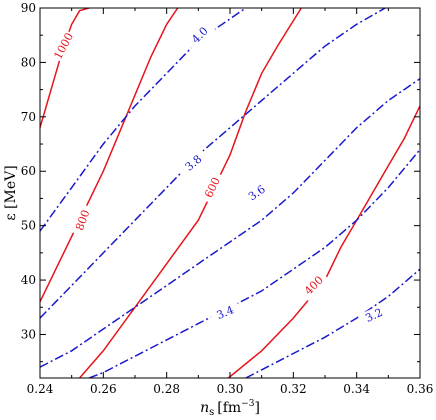 The height and width of the screenshot is (420, 436). I want to click on y-tick-label: 60, so click(28, 171).